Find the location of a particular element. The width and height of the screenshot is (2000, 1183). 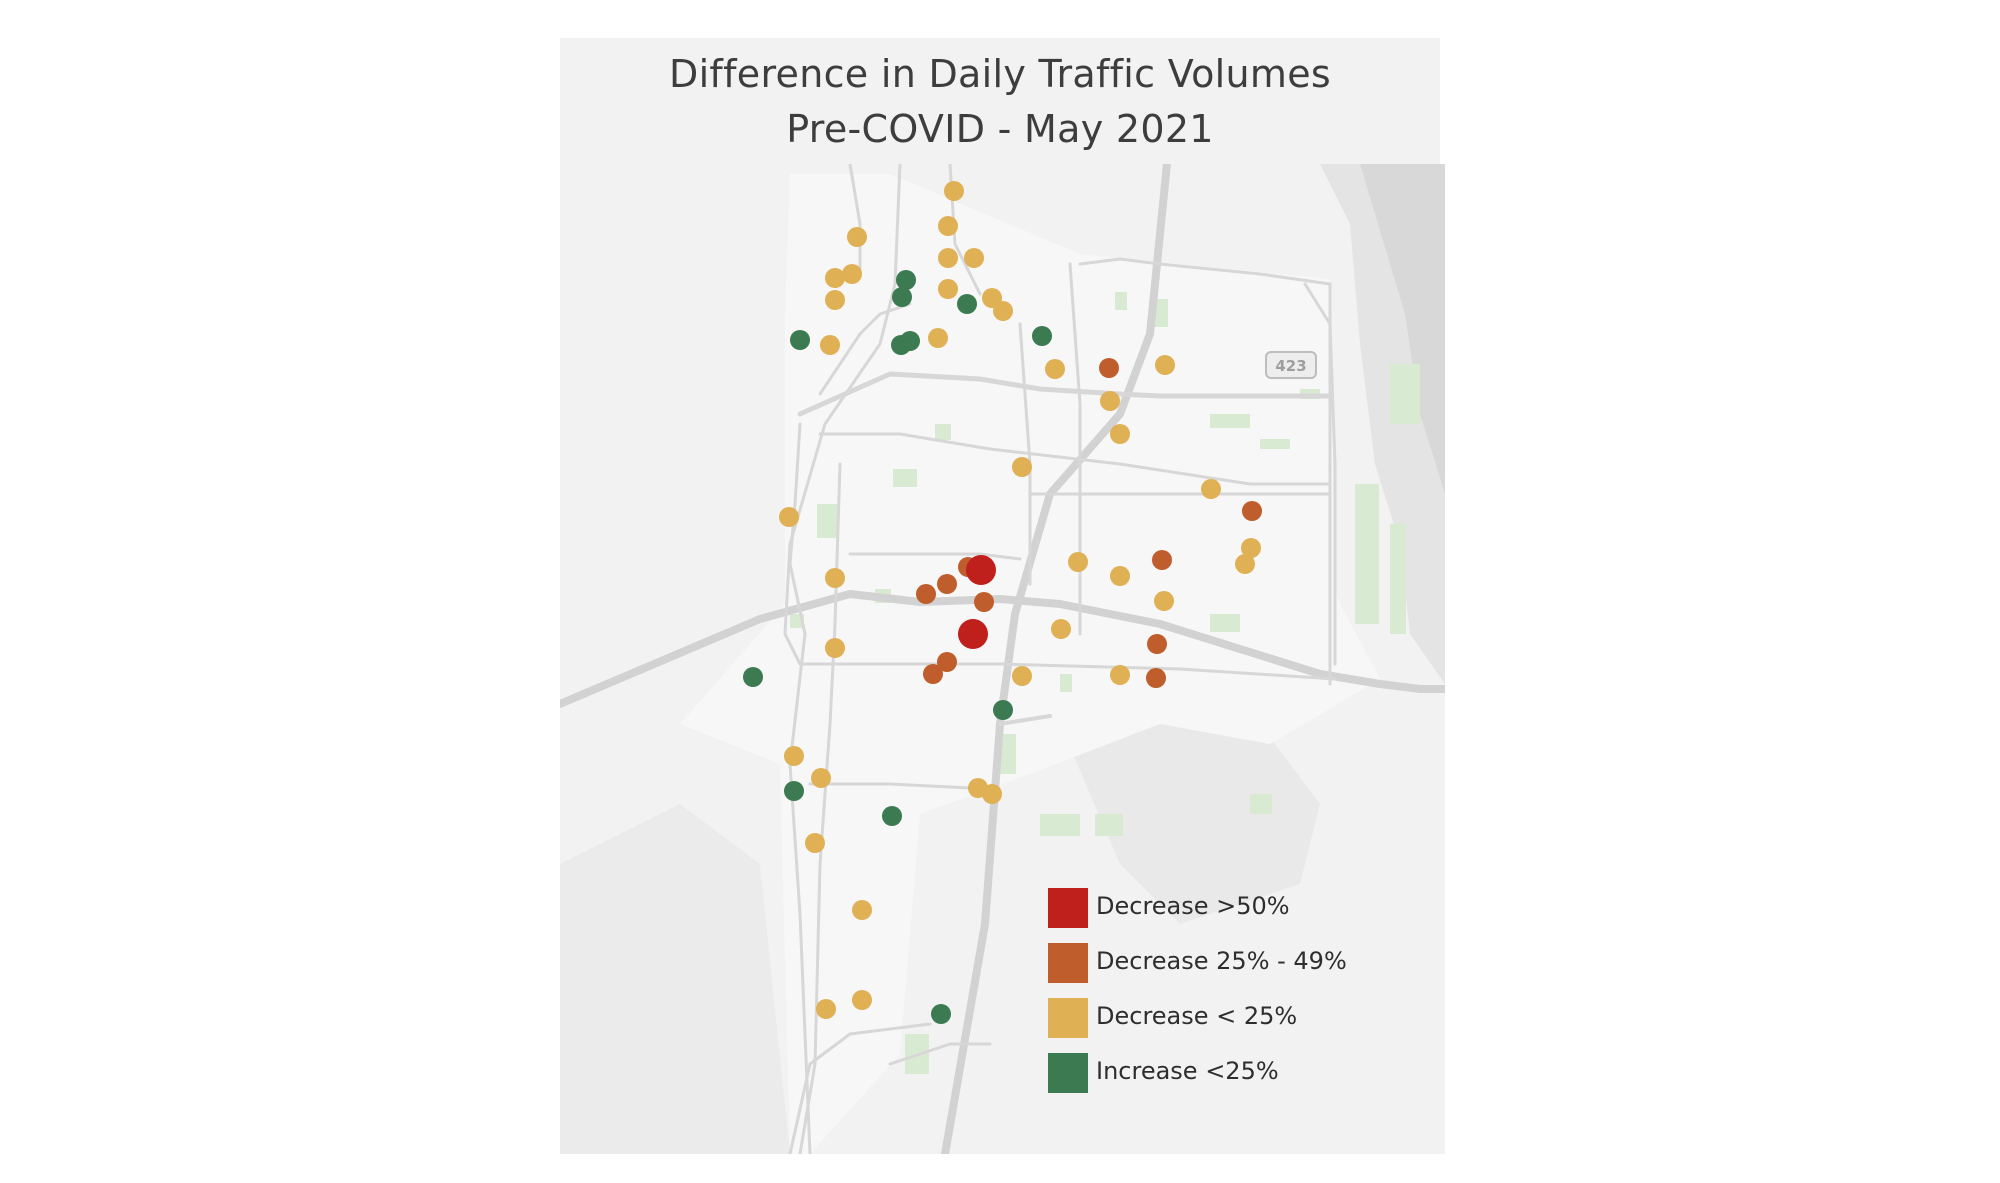

route-shield-label: 423 is located at coordinates (1290, 366).